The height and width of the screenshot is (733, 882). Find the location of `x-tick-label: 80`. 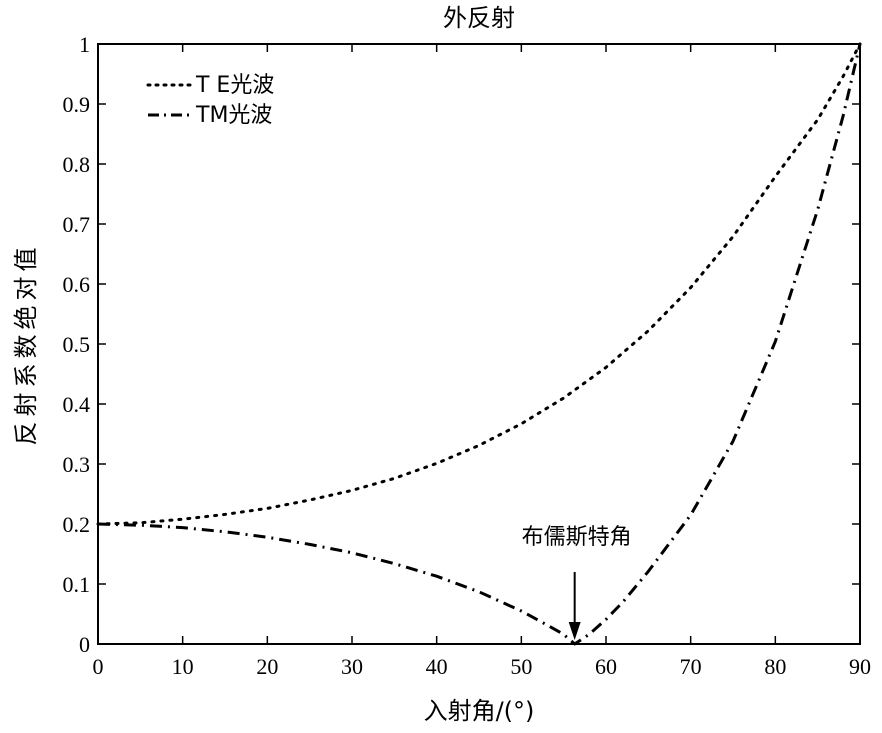

x-tick-label: 80 is located at coordinates (775, 666).